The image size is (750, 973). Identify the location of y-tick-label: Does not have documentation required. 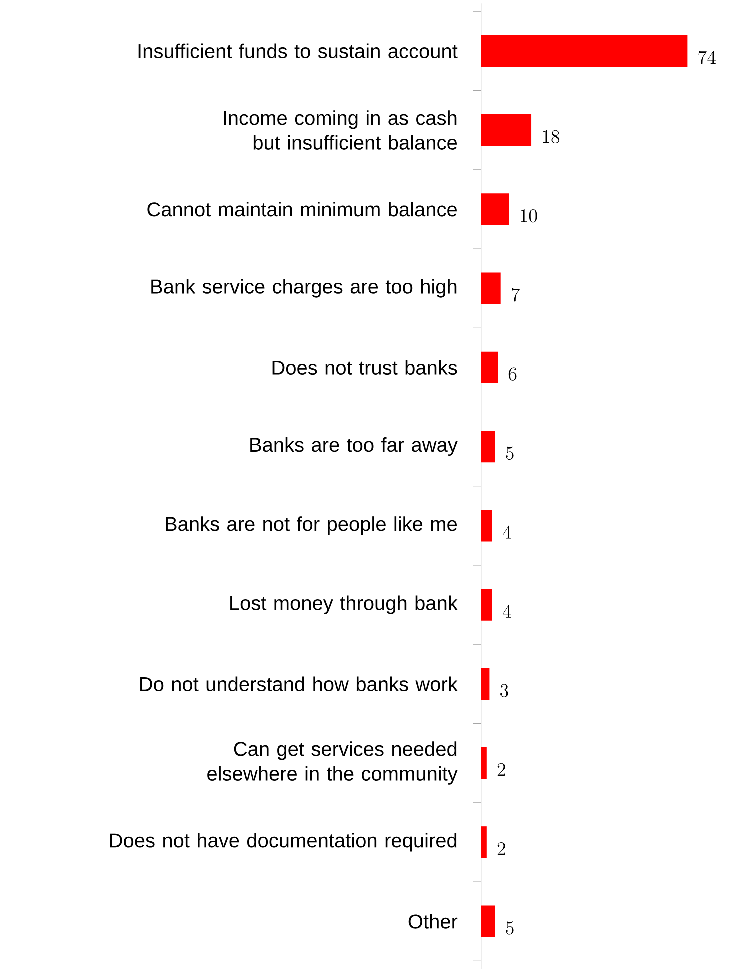
(283, 842).